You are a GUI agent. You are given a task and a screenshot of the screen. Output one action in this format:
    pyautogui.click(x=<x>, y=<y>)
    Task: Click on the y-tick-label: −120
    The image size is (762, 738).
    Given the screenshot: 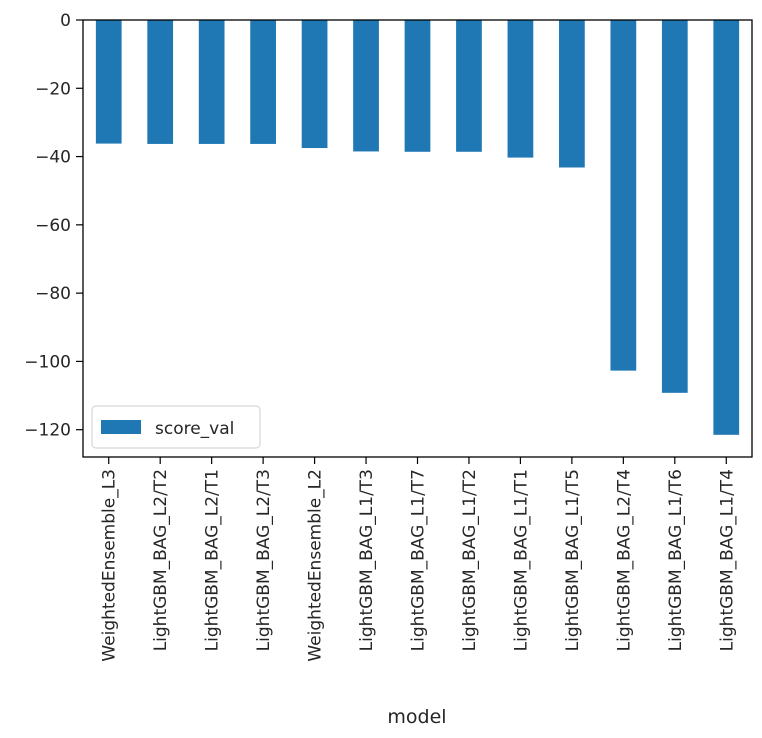 What is the action you would take?
    pyautogui.click(x=47, y=431)
    